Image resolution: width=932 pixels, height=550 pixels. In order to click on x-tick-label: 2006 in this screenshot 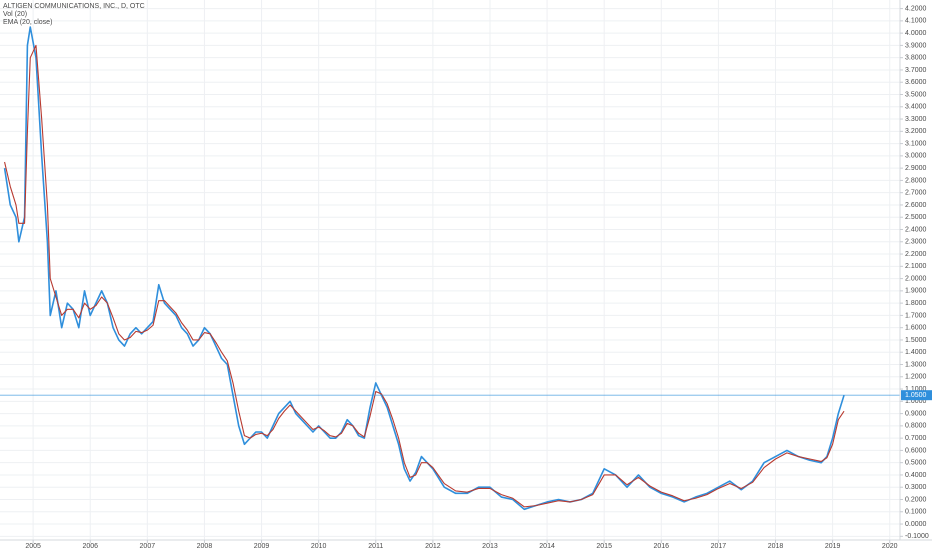, I will do `click(90, 546)`.